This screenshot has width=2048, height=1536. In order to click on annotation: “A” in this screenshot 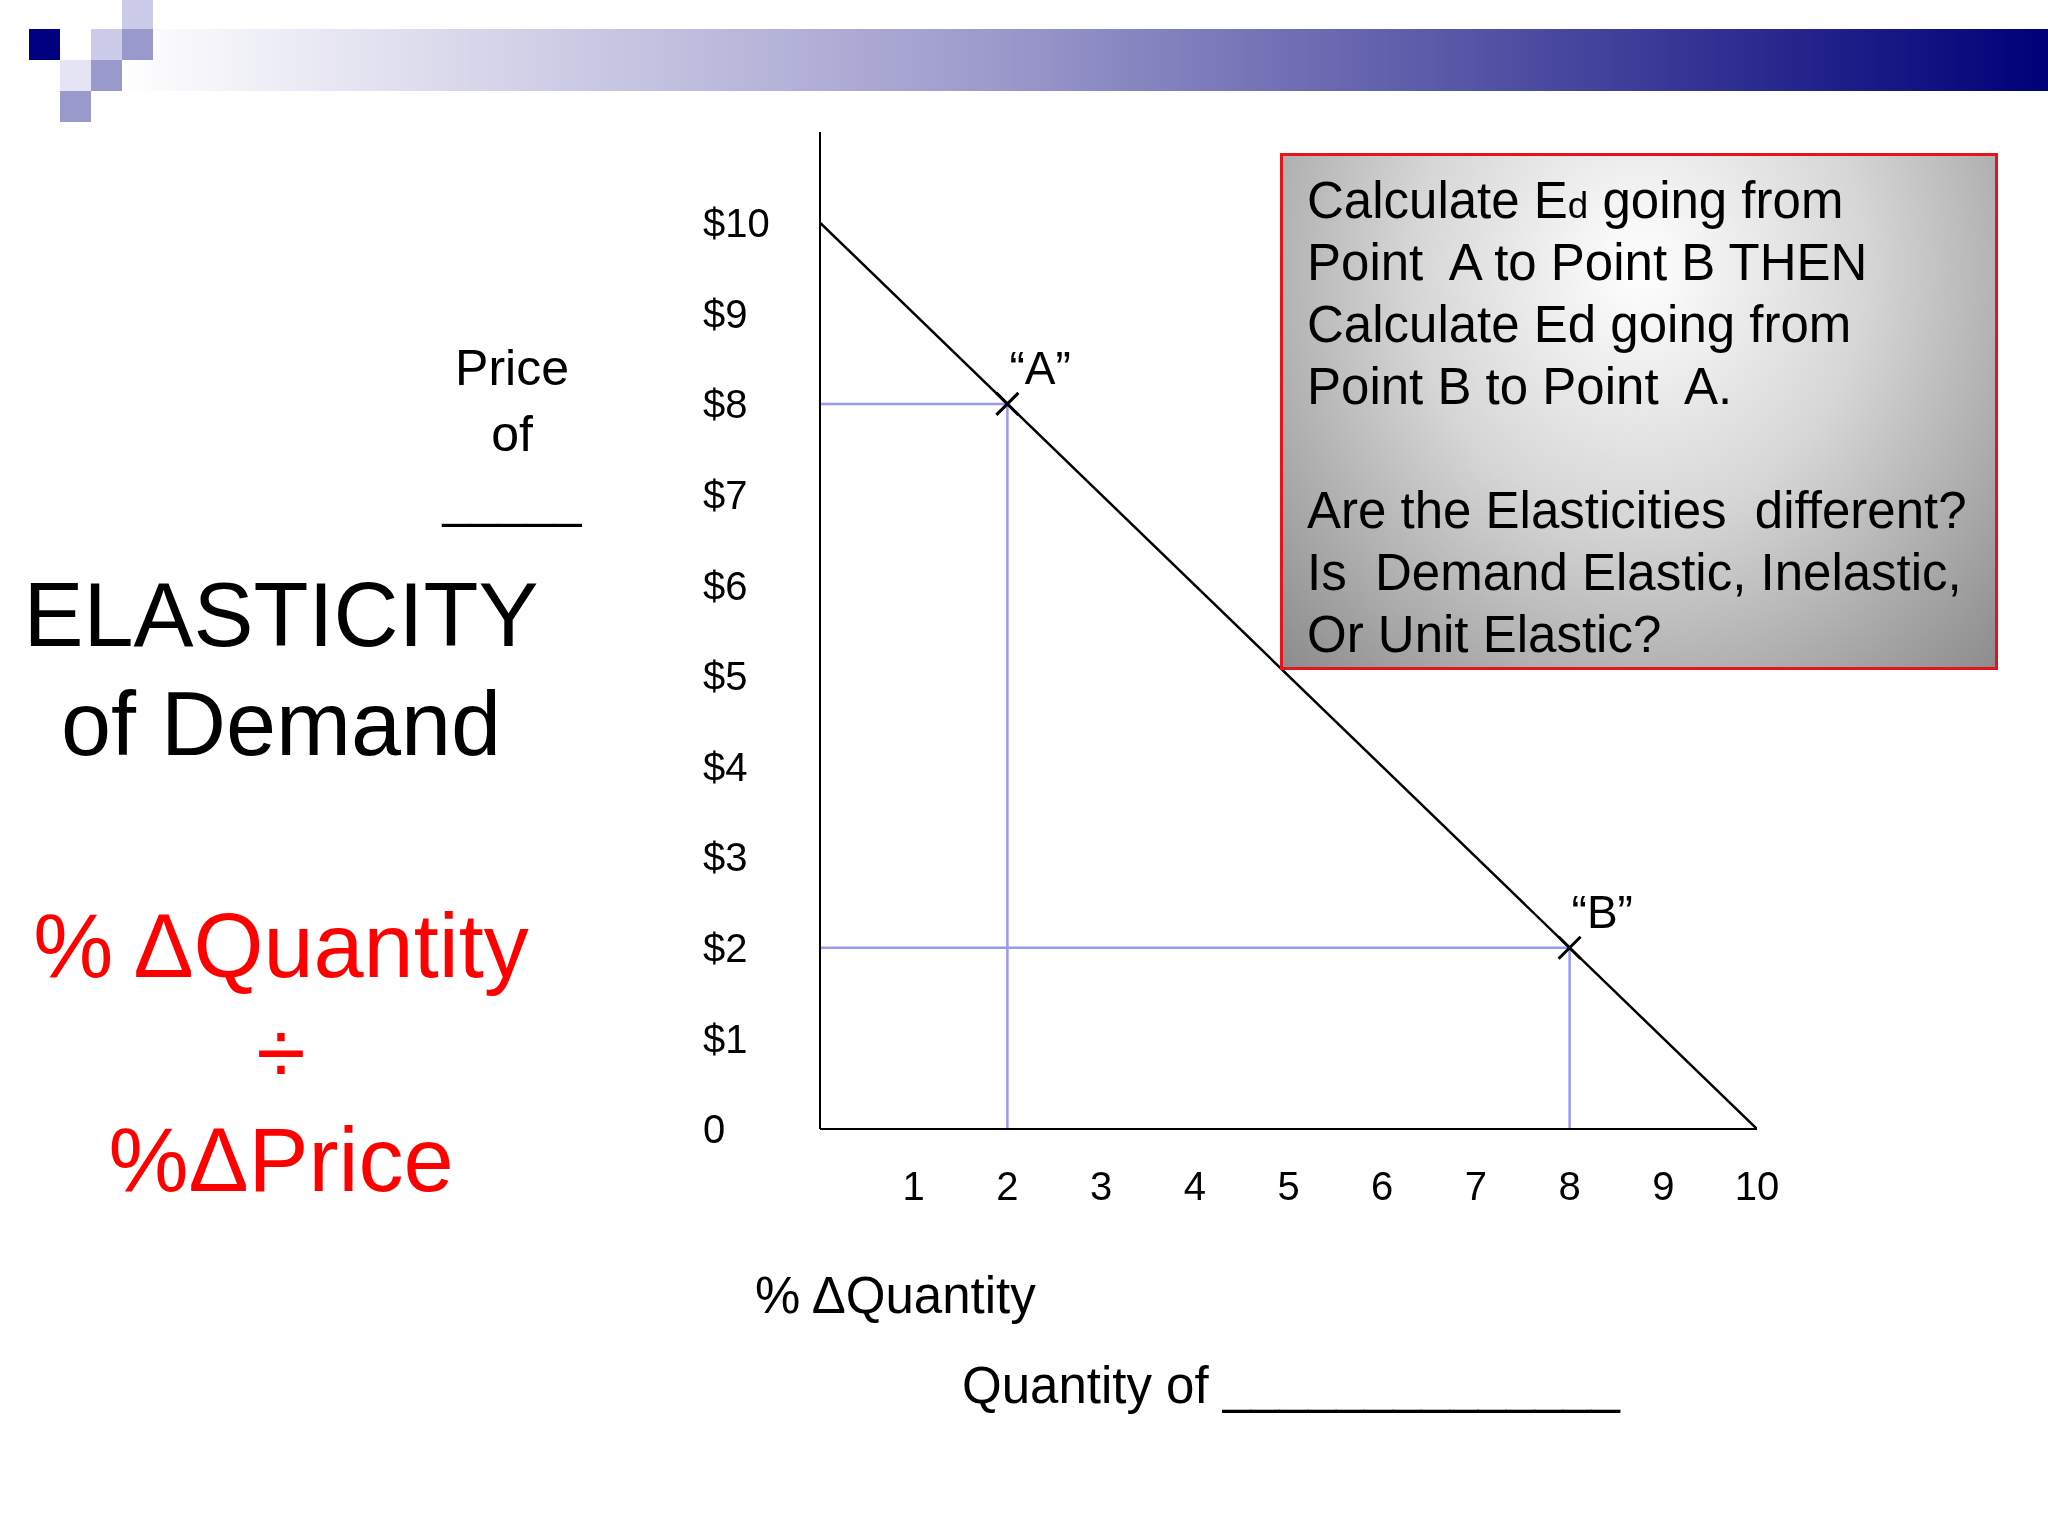, I will do `click(1040, 367)`.